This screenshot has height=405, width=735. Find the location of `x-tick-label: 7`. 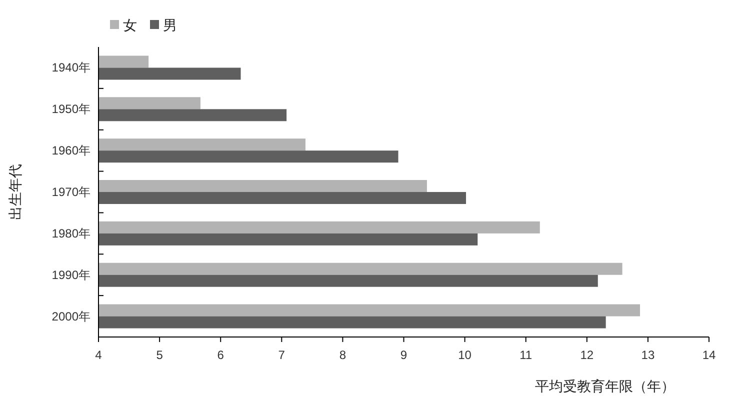

x-tick-label: 7 is located at coordinates (282, 355).